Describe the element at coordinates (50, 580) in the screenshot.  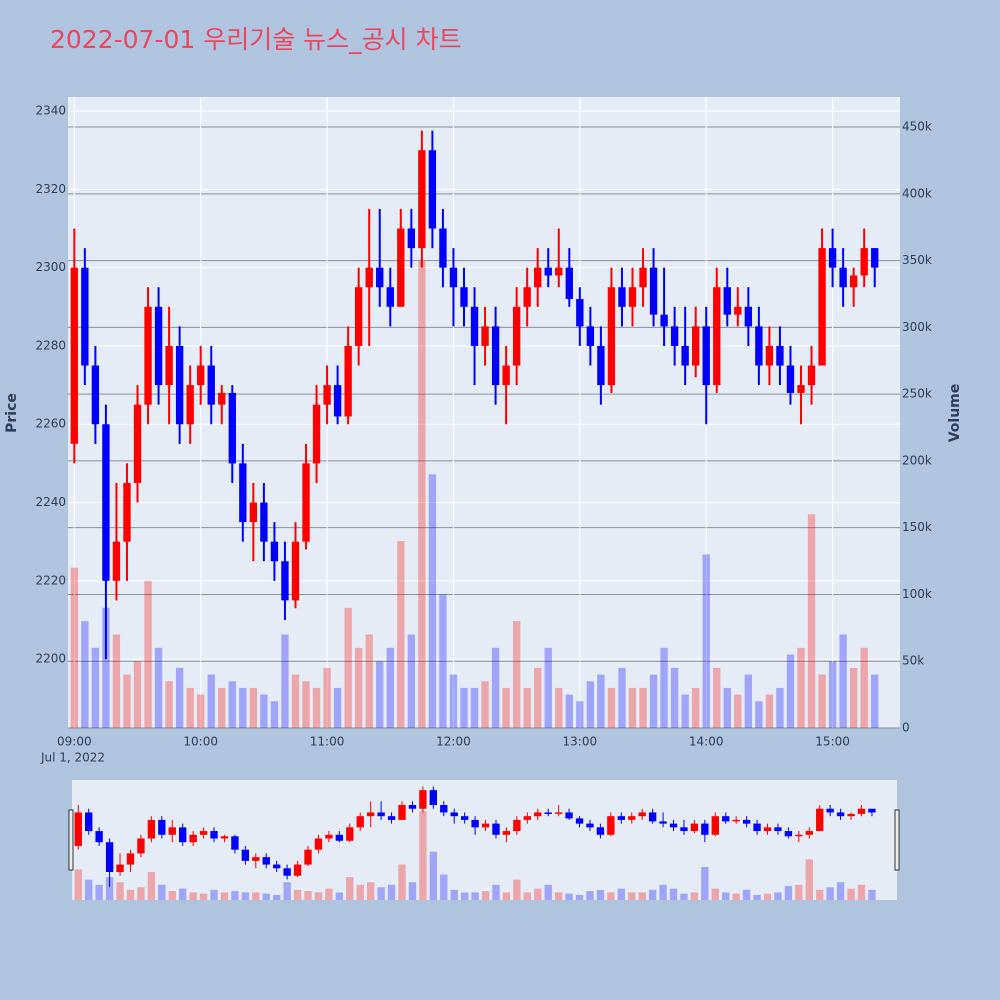
I see `y-tick-label: 2220` at that location.